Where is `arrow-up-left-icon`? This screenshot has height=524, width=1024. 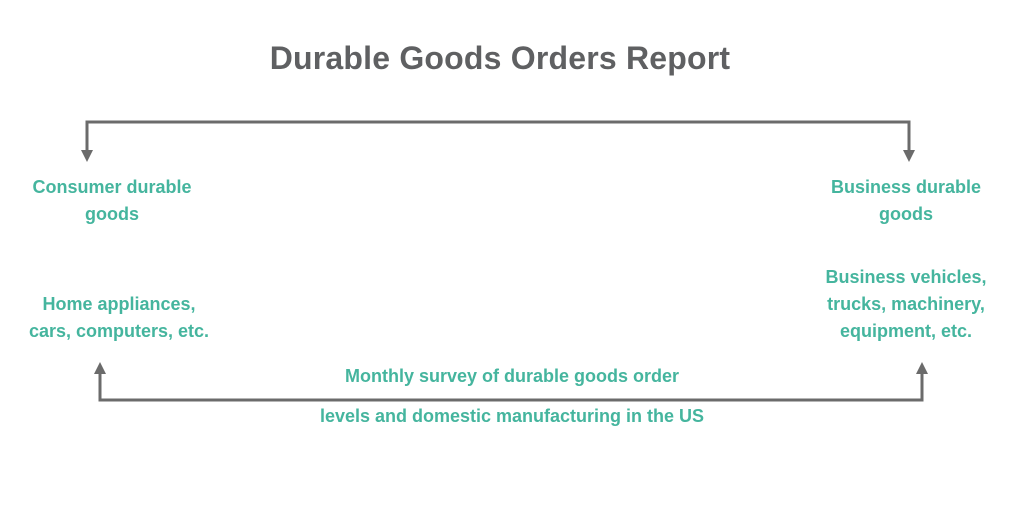
arrow-up-left-icon is located at coordinates (100, 368).